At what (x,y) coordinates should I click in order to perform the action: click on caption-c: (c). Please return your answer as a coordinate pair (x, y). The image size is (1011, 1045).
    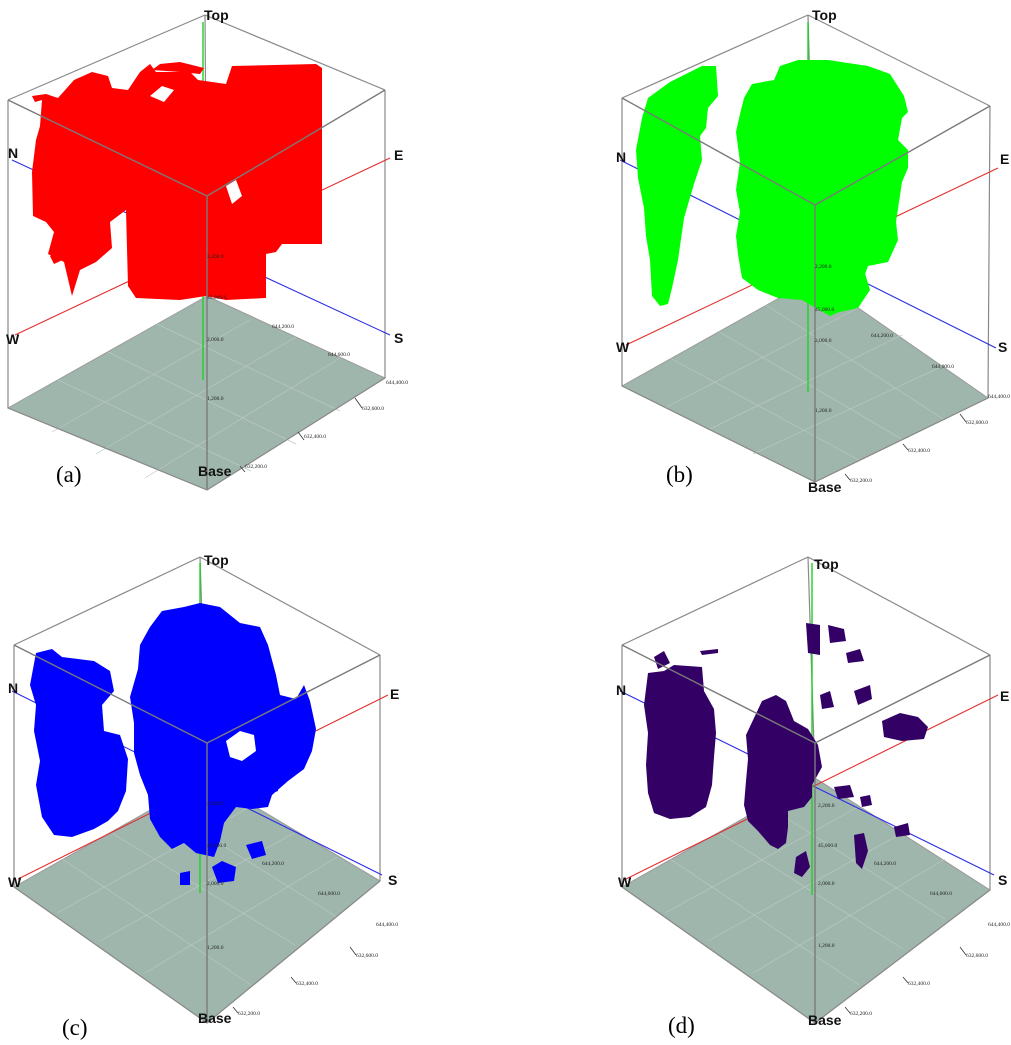
    Looking at the image, I should click on (75, 1027).